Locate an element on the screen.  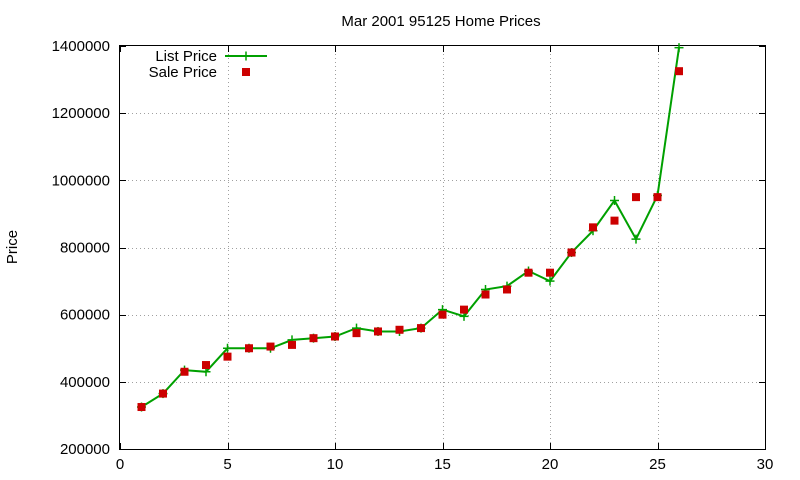
x-tick-label: 30 is located at coordinates (765, 464).